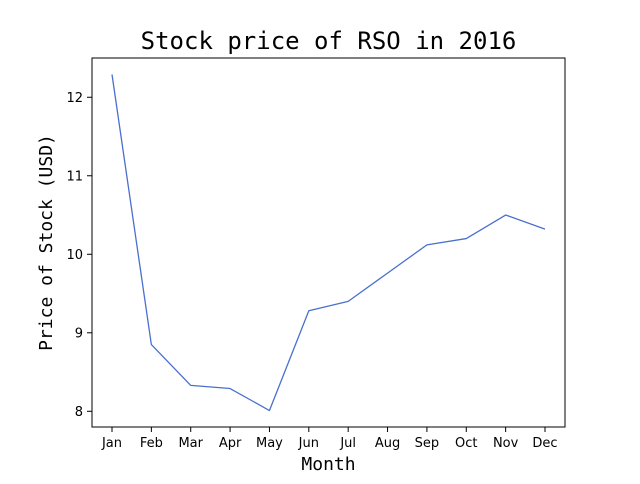 The height and width of the screenshot is (484, 640). Describe the element at coordinates (506, 443) in the screenshot. I see `x-tick-label: Nov` at that location.